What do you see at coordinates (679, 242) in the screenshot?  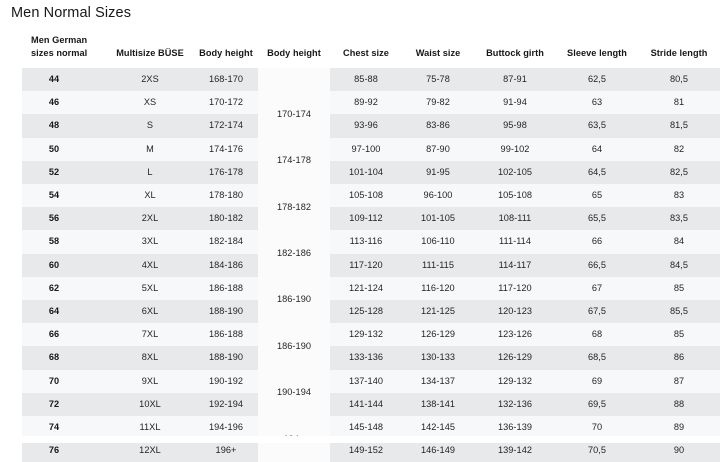 I see `cell-stride: 84` at bounding box center [679, 242].